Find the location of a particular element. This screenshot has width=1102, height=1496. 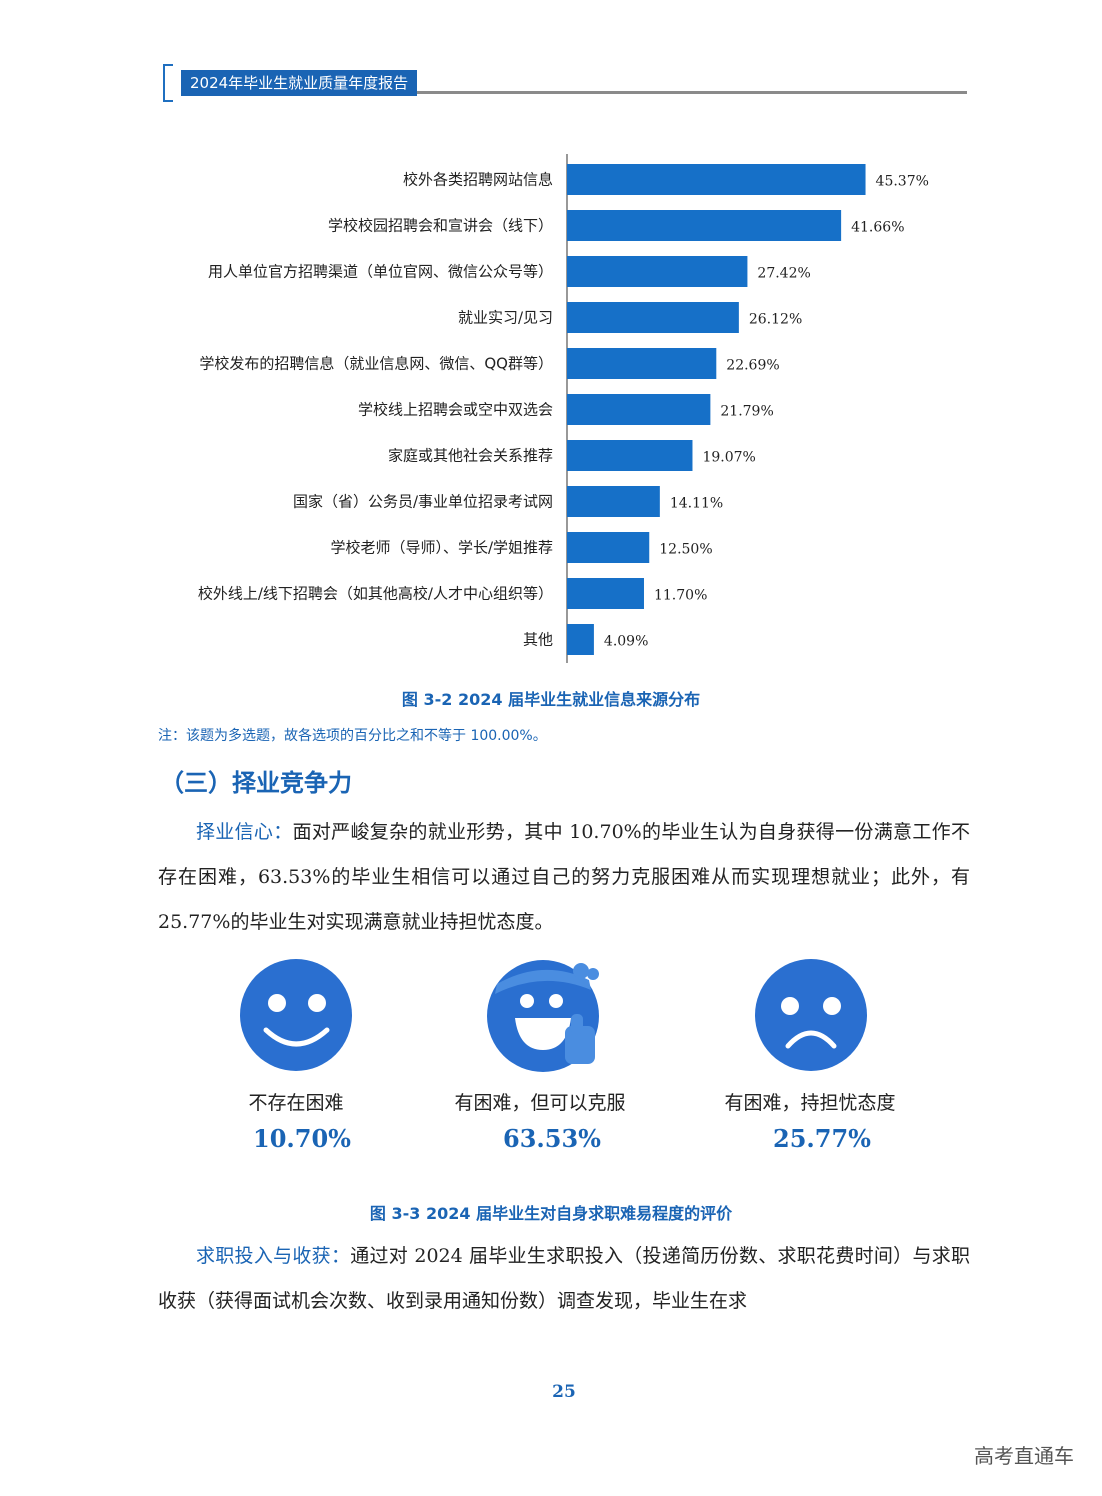

thumbs-up-face-icon is located at coordinates (543, 1016).